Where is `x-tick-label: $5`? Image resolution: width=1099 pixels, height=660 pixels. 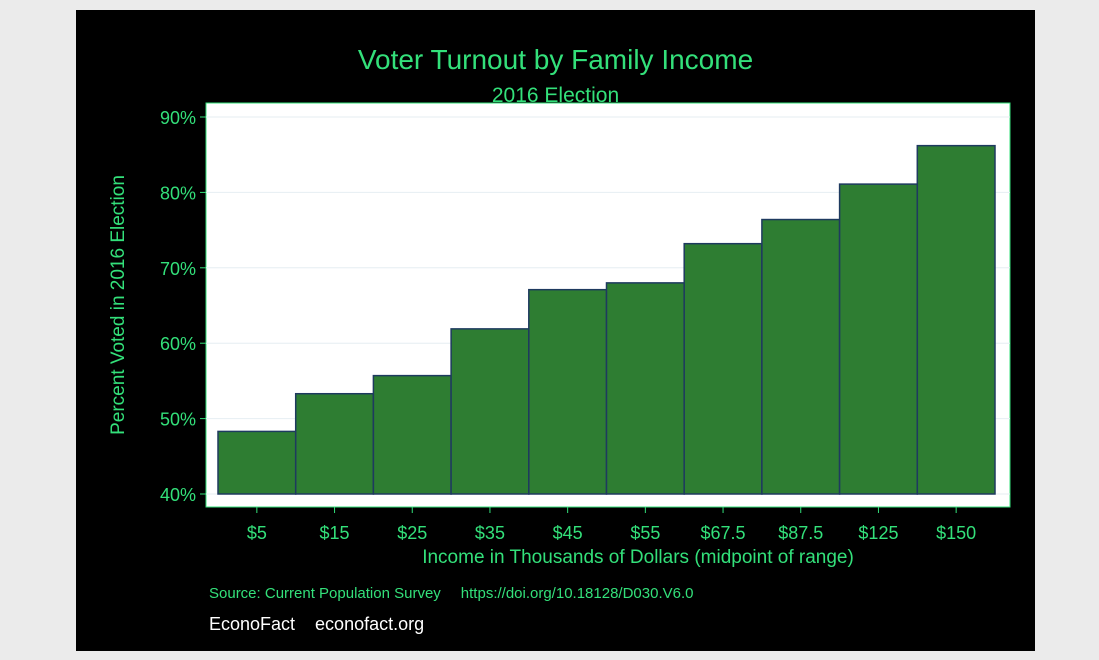
x-tick-label: $5 is located at coordinates (257, 533).